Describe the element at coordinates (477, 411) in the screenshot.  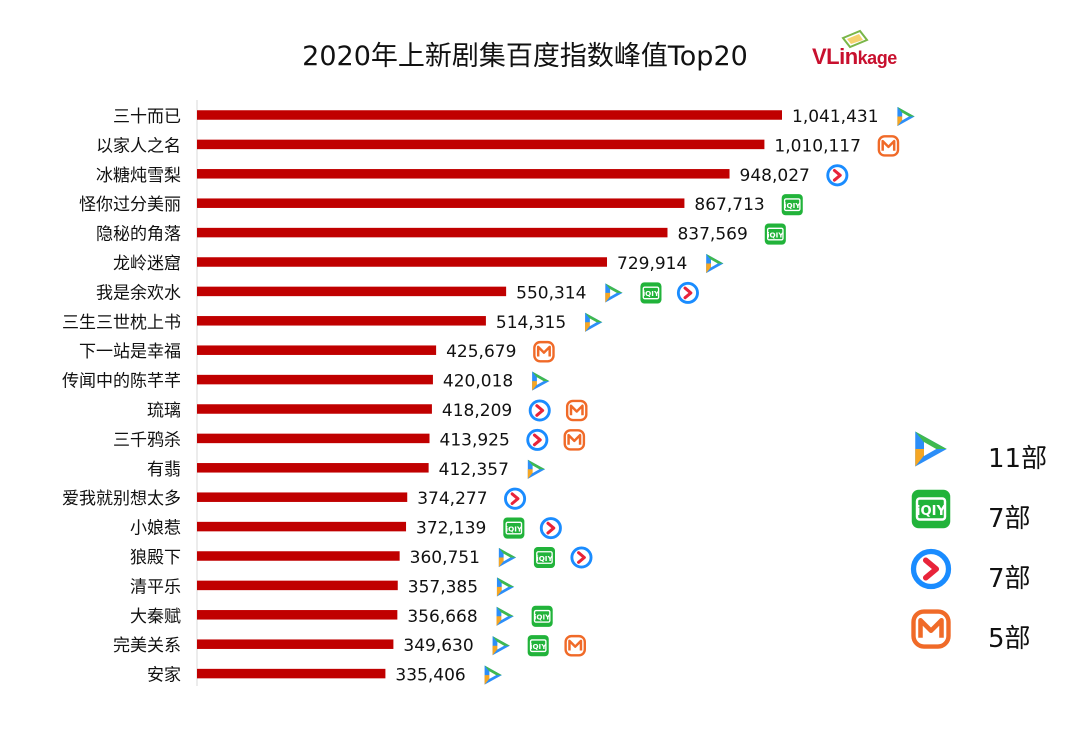
I see `value-label: 418,209` at that location.